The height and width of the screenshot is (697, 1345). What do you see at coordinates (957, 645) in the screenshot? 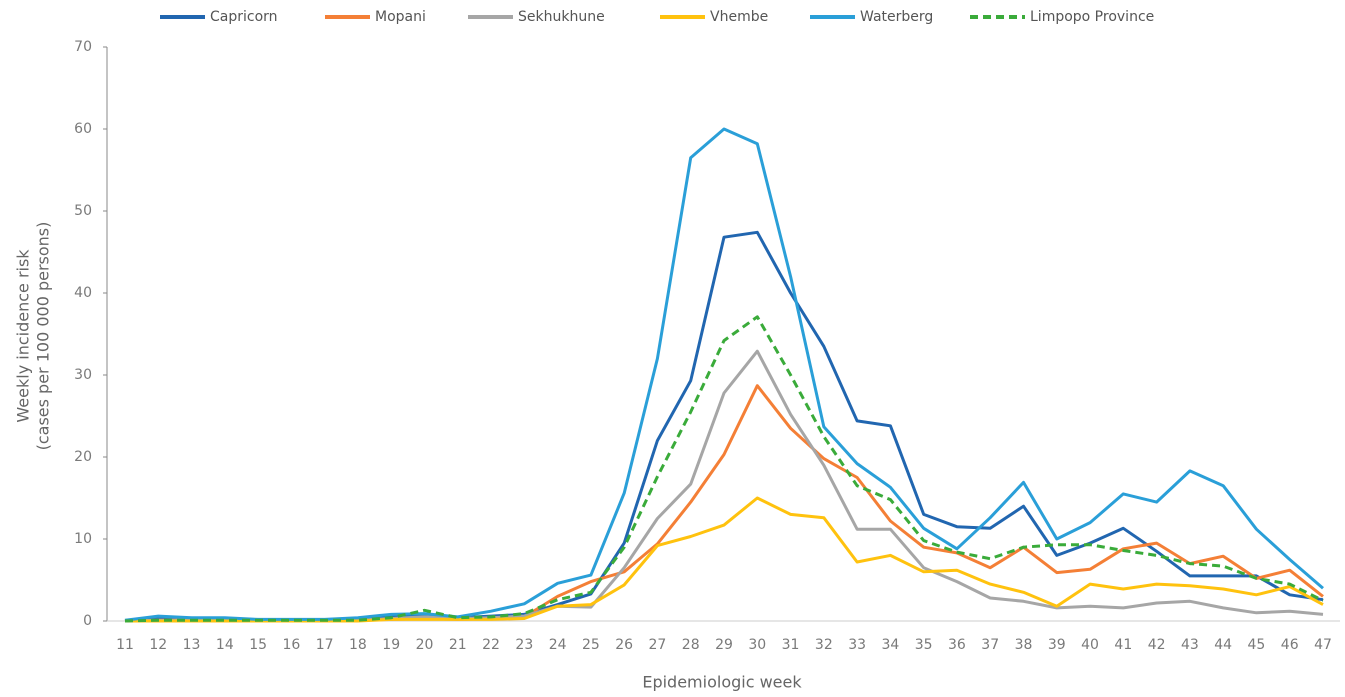
I see `x-tick-label: 36` at bounding box center [957, 645].